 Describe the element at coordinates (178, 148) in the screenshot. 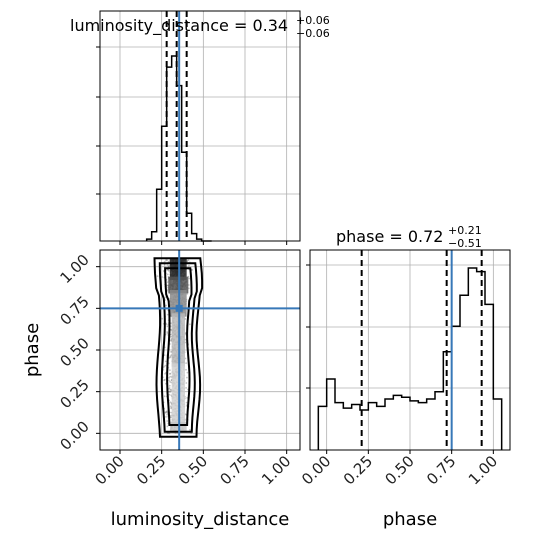

I see `luminosity-distance-histogram` at that location.